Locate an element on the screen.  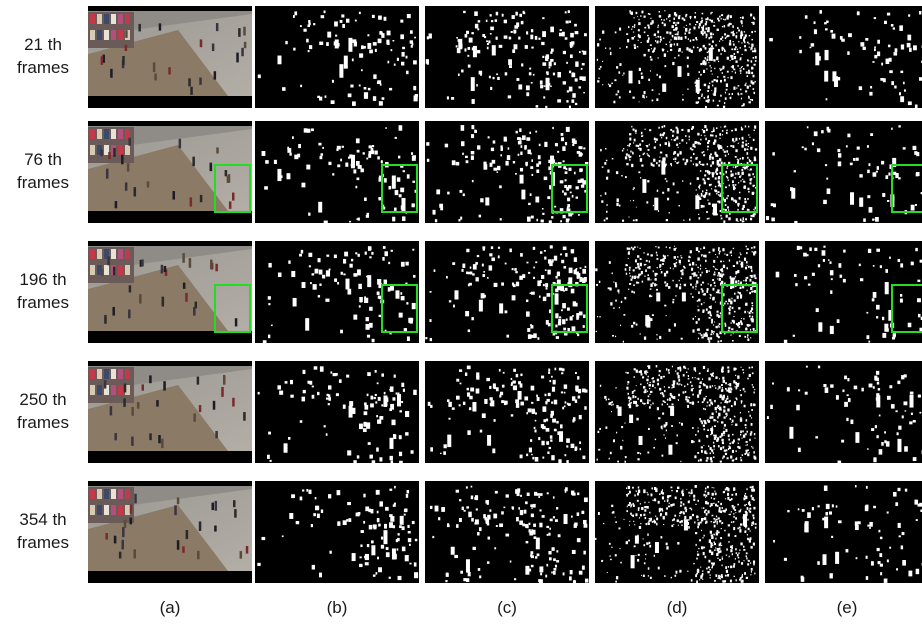
frame-number: 354 th is located at coordinates (43, 519).